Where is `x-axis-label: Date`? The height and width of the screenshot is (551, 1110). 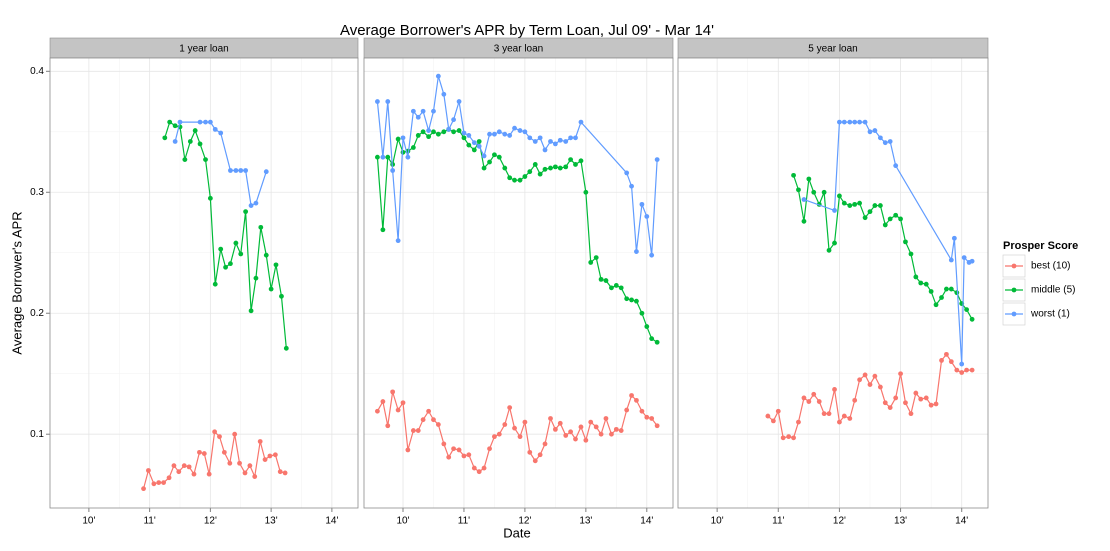
x-axis-label: Date is located at coordinates (516, 532).